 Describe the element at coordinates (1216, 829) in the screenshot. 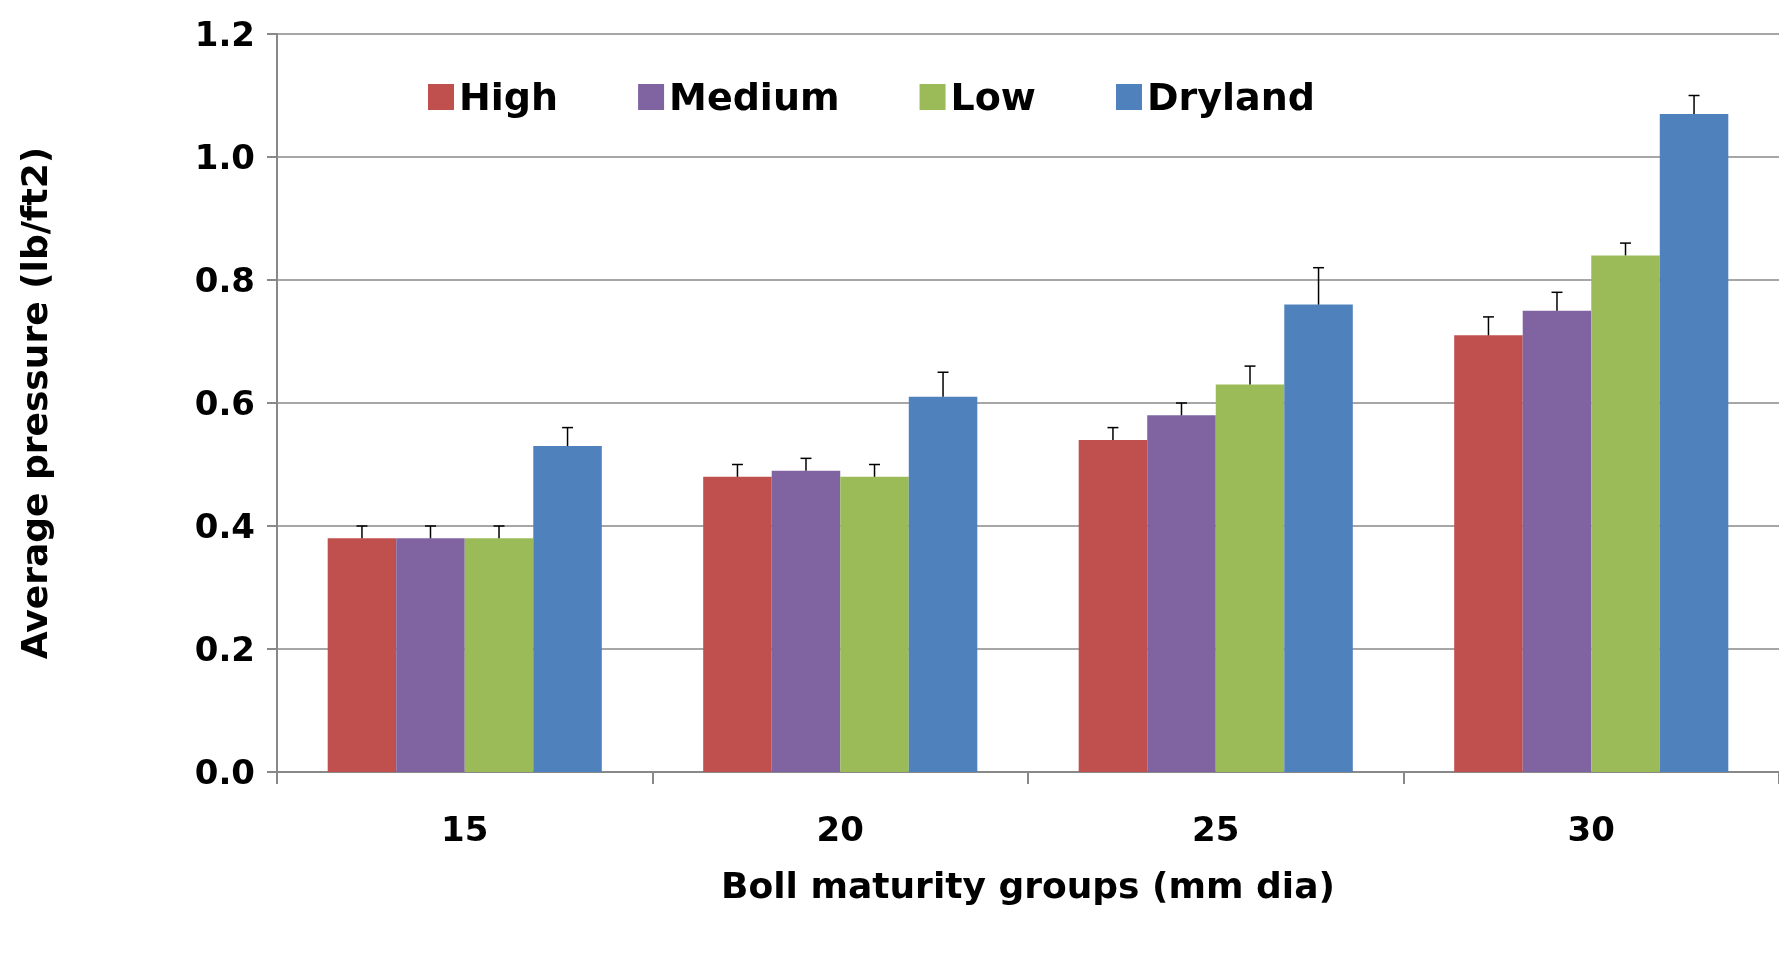

I see `x-tick-label: 25` at that location.